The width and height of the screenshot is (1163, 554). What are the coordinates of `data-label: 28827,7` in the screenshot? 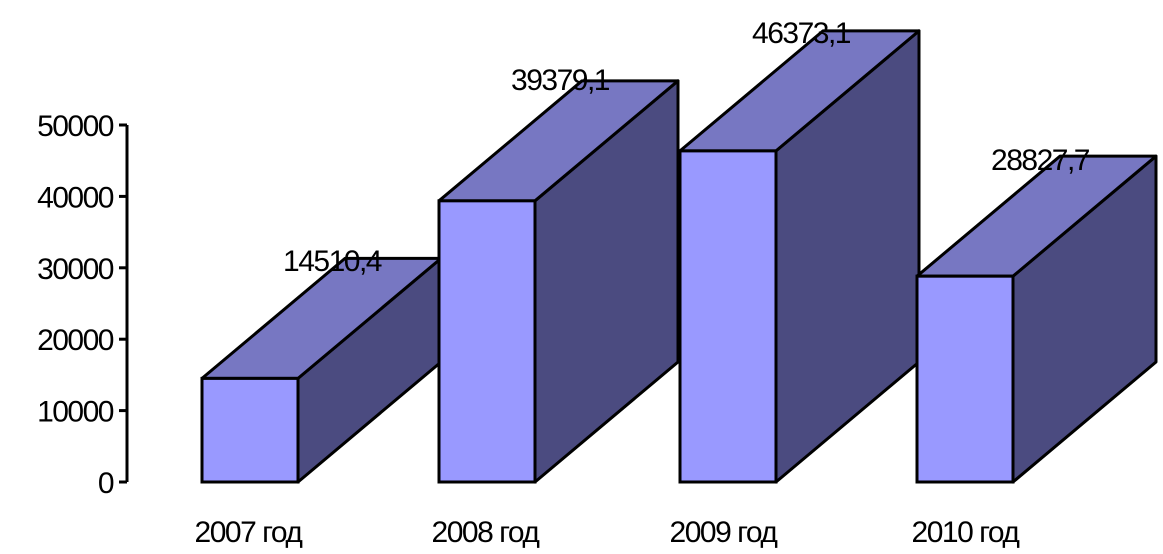 It's located at (1040, 160).